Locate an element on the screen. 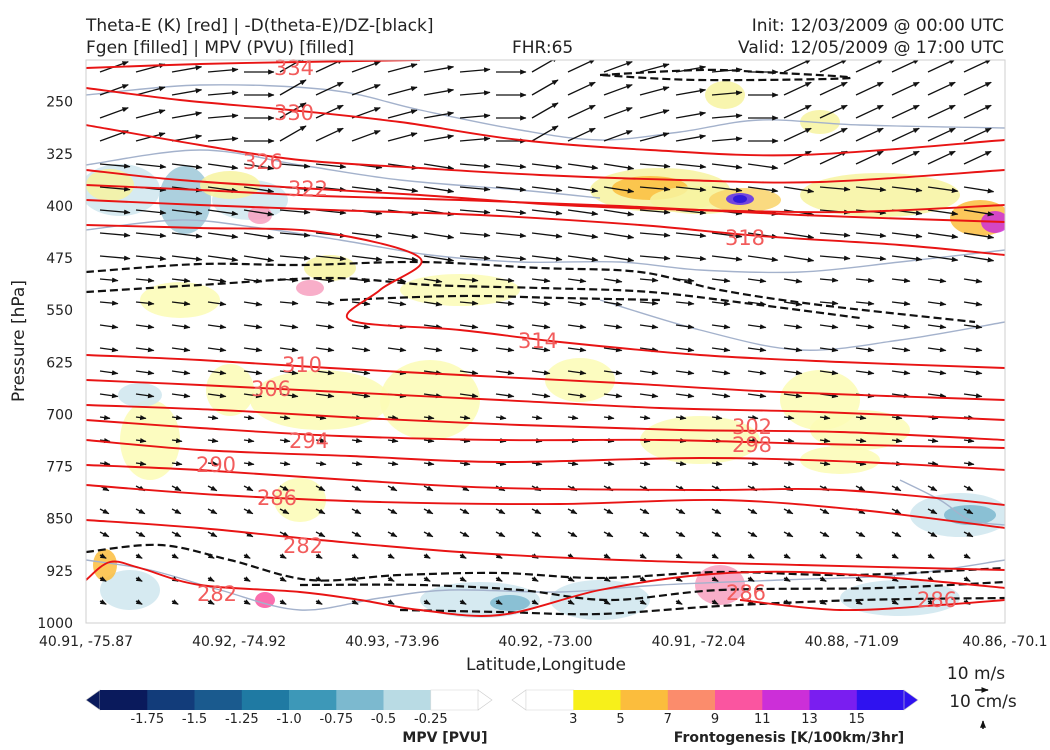 This screenshot has width=1050, height=750. x-tick-label: 40.91, -72.04 is located at coordinates (699, 642).